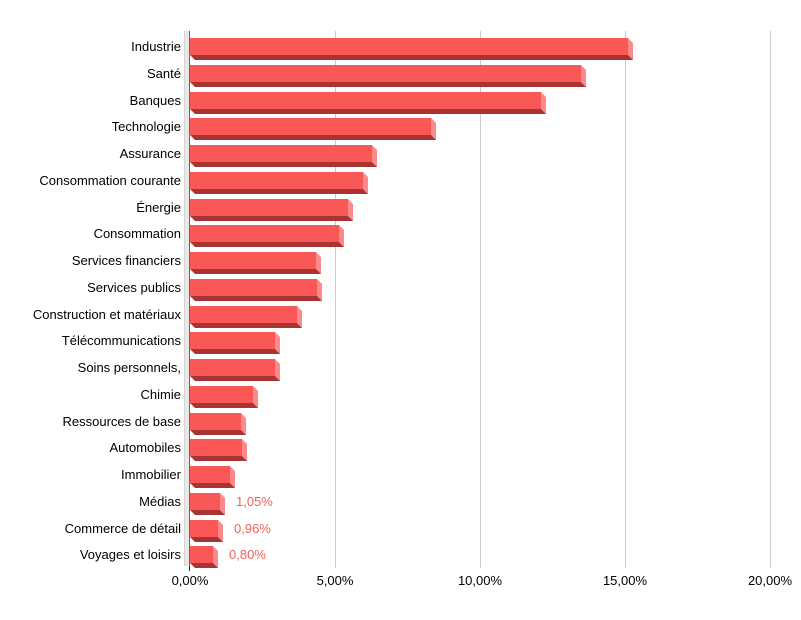  Describe the element at coordinates (137, 234) in the screenshot. I see `category-label: Consommation` at that location.